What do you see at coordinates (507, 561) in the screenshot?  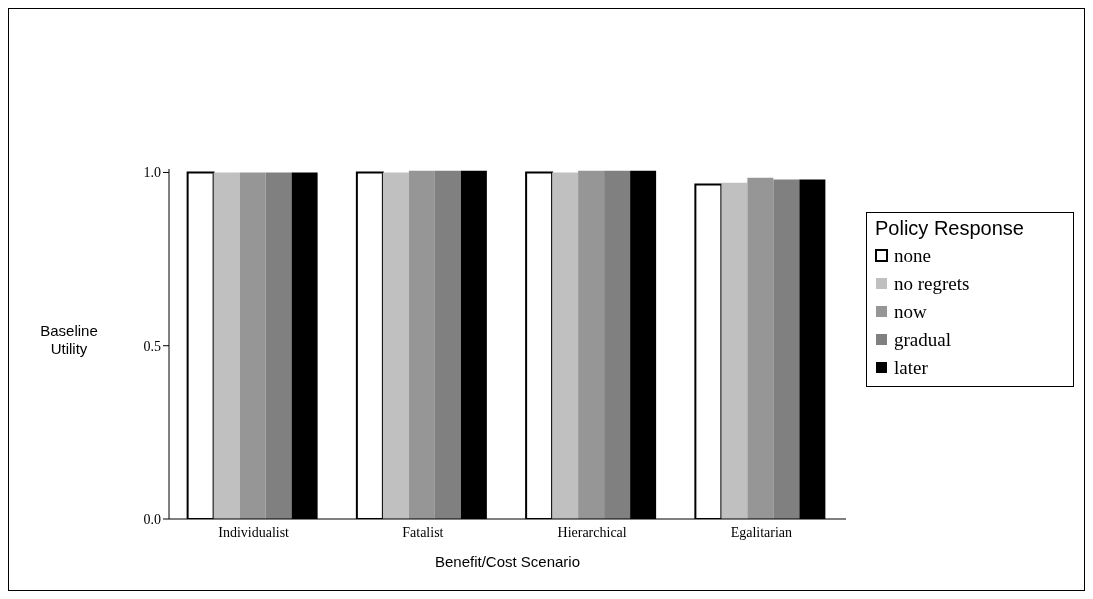 I see `x-axis-title: Benefit/Cost Scenario` at bounding box center [507, 561].